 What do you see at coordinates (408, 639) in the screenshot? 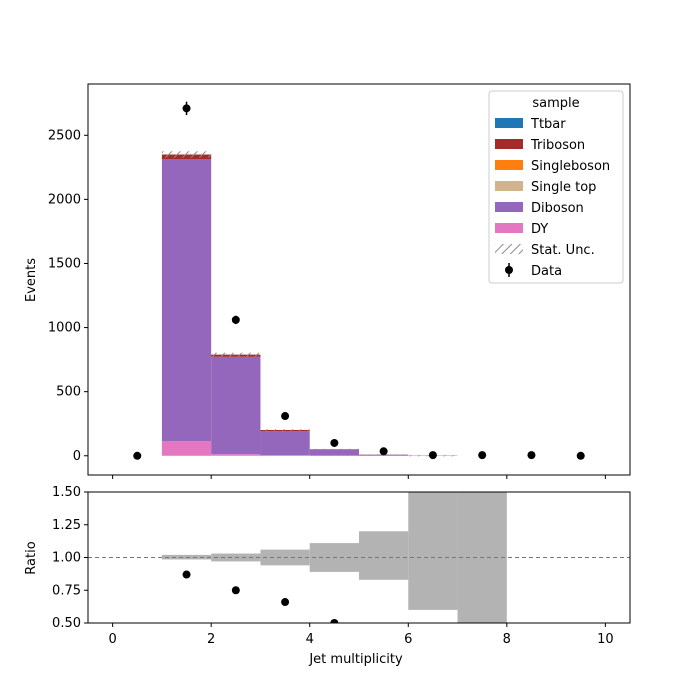
I see `ratio-x-tick-label: 6` at bounding box center [408, 639].